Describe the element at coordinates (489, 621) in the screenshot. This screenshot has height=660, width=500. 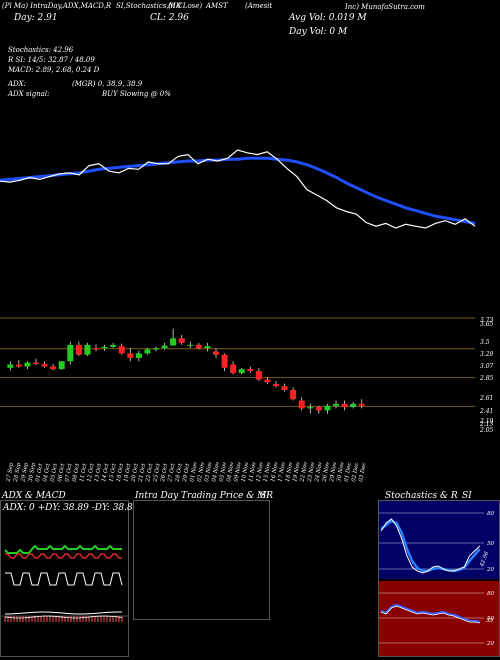
I see `rsi-value-label: 33` at that location.